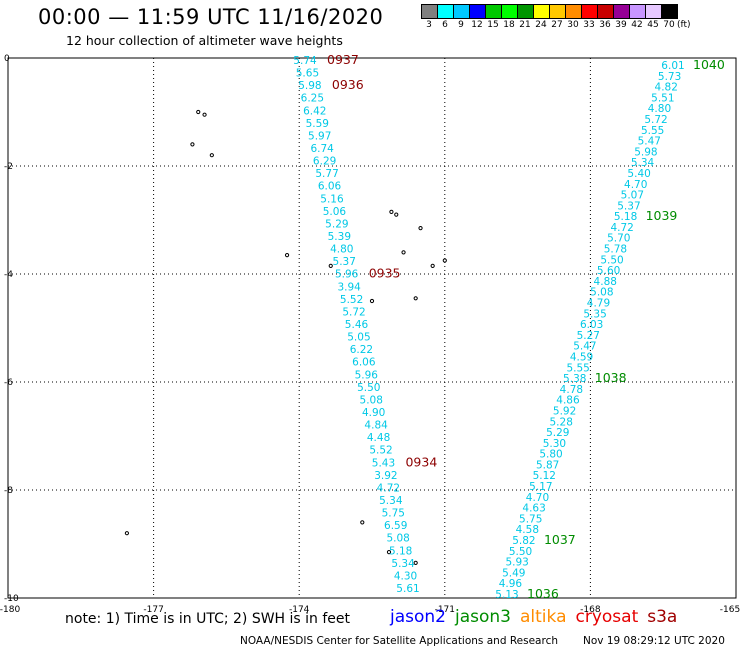 The width and height of the screenshot is (740, 650). I want to click on pass-time-label: 0934, so click(421, 461).